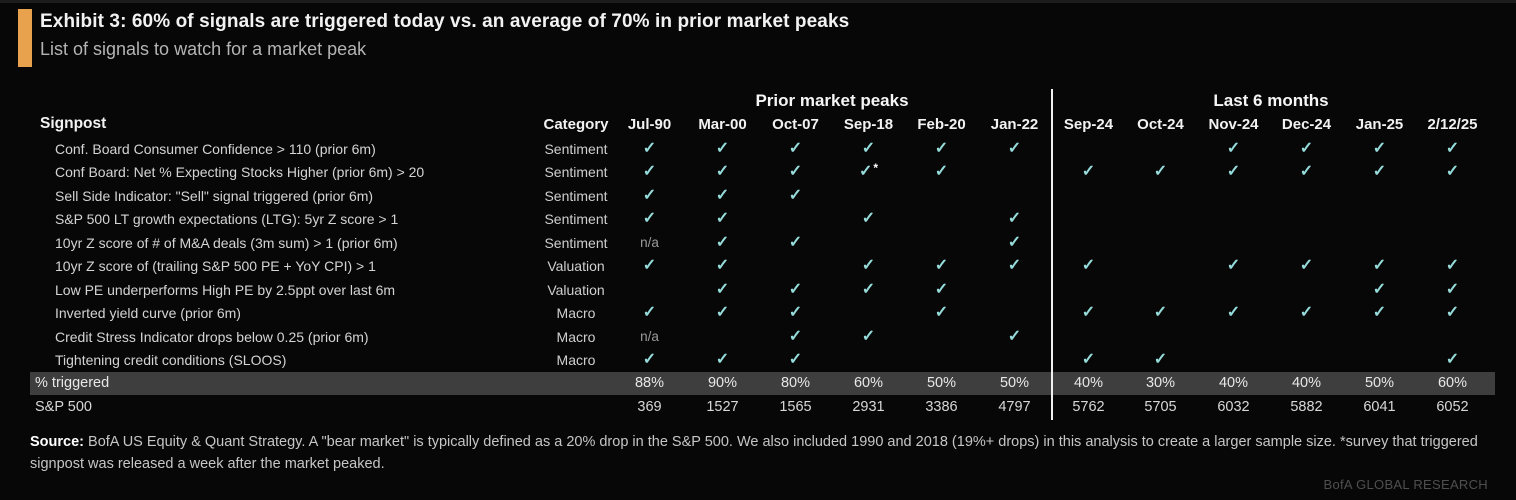  I want to click on spx-value: 4797, so click(1014, 407).